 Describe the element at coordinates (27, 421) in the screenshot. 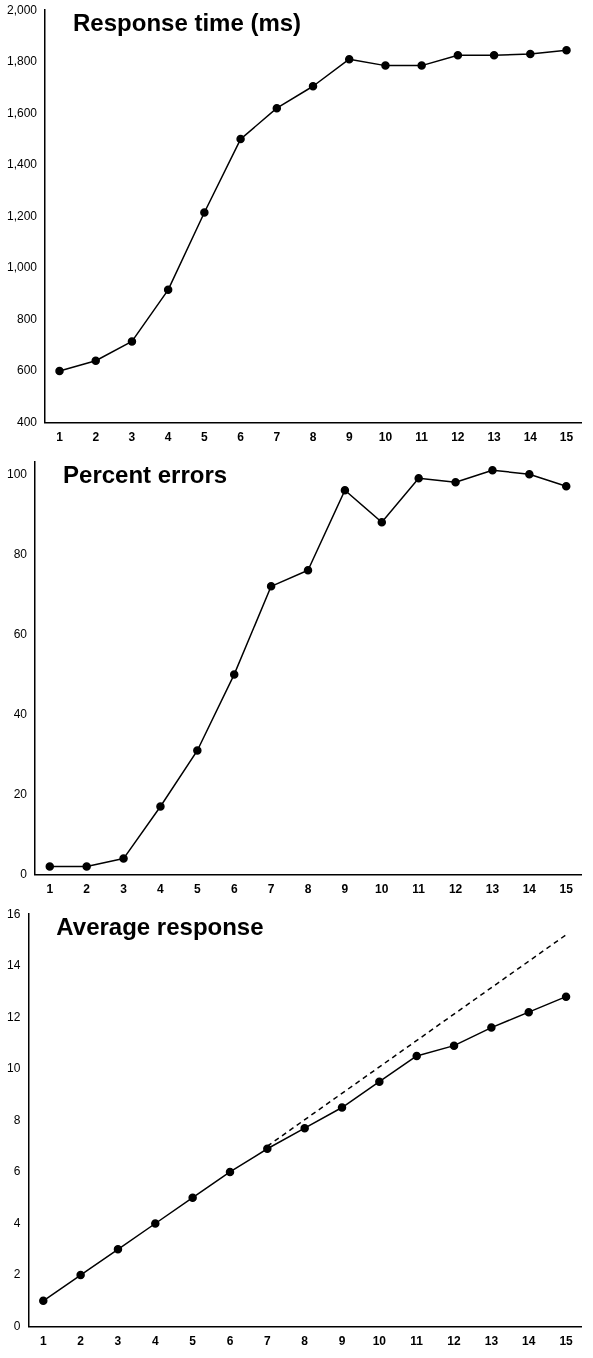

I see `y-tick-label: 400` at that location.